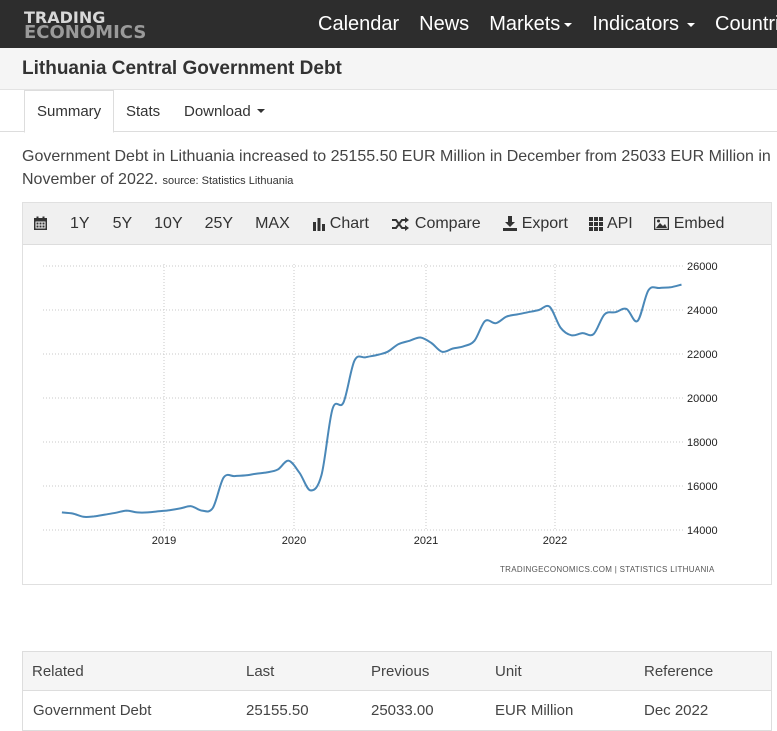 This screenshot has height=731, width=777. I want to click on nav-link-countries: Countries, so click(746, 24).